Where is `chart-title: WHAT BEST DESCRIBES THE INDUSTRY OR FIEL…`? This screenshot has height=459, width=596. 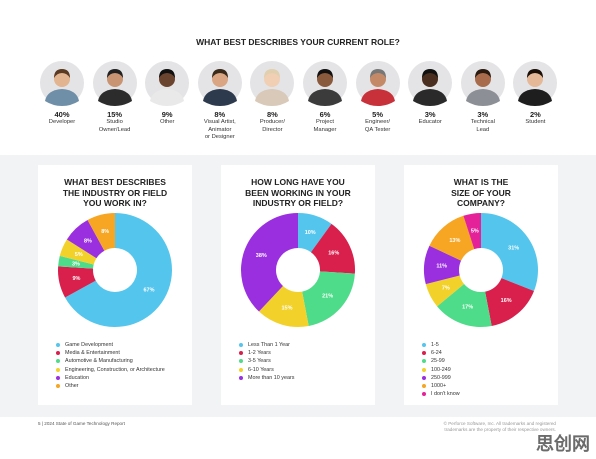 chart-title: WHAT BEST DESCRIBES THE INDUSTRY OR FIEL… is located at coordinates (115, 192).